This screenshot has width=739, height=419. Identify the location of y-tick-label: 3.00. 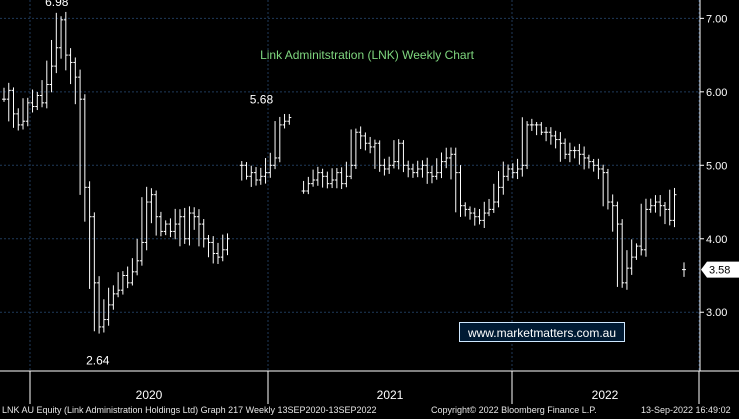
(716, 313).